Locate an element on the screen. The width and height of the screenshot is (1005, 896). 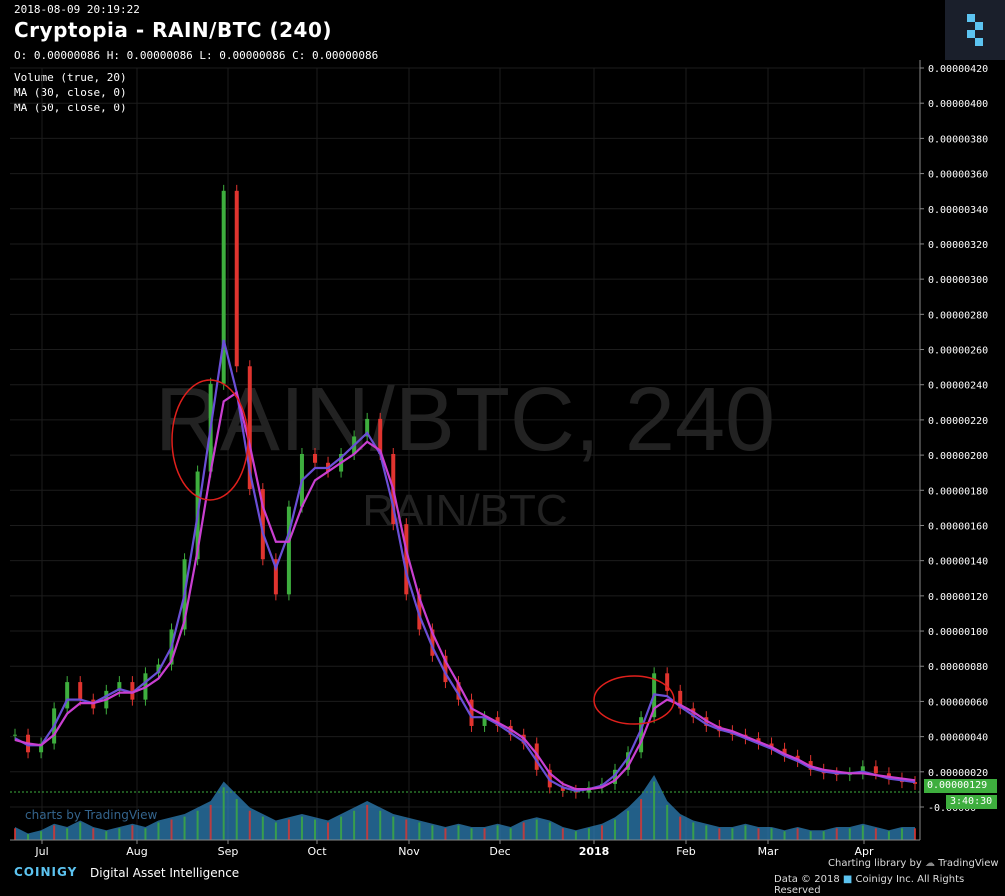
x-tick-label: Sep is located at coordinates (228, 851).